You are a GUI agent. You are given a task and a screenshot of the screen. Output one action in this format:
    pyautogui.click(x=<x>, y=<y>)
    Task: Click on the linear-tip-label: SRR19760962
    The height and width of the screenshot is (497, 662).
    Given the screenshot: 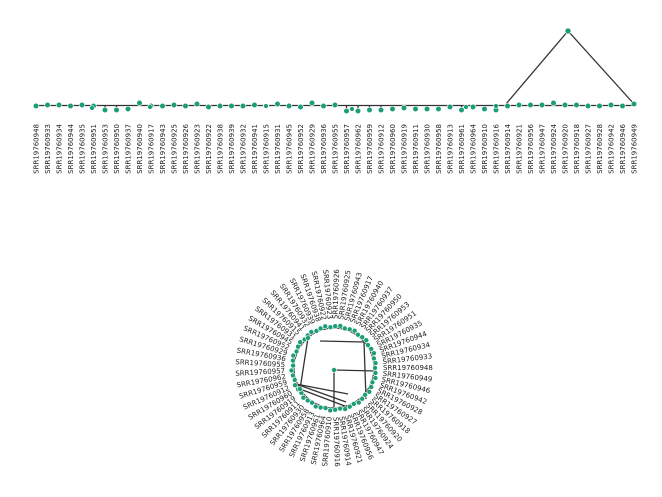 What is the action you would take?
    pyautogui.click(x=359, y=149)
    